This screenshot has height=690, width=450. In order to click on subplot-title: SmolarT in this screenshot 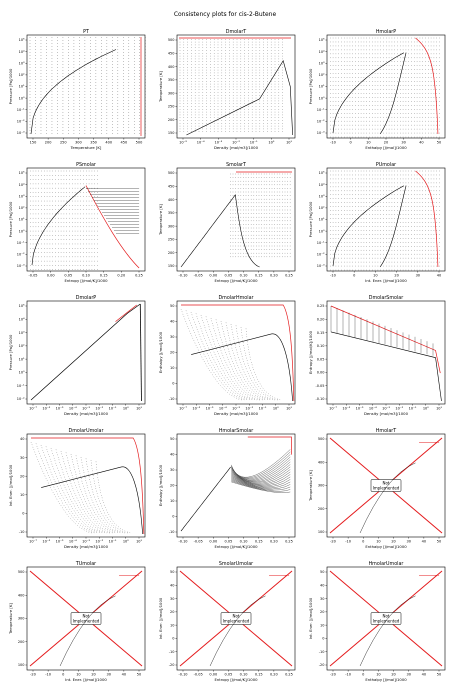, I will do `click(236, 165)`.